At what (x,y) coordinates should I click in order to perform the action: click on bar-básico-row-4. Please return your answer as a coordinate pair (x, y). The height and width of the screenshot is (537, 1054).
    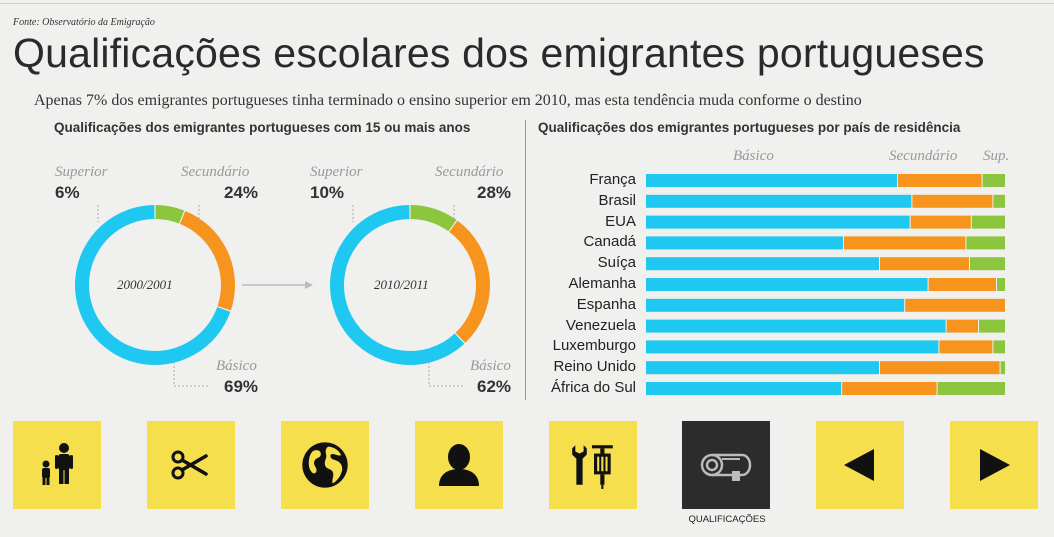
    Looking at the image, I should click on (762, 264).